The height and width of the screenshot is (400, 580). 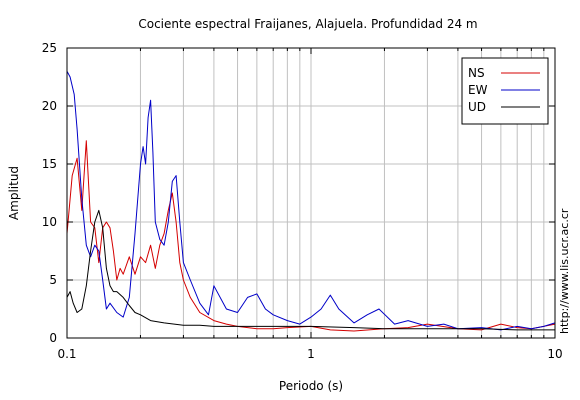 I want to click on website-url: http://www.lis.ucr.ac.cr, so click(x=564, y=271).